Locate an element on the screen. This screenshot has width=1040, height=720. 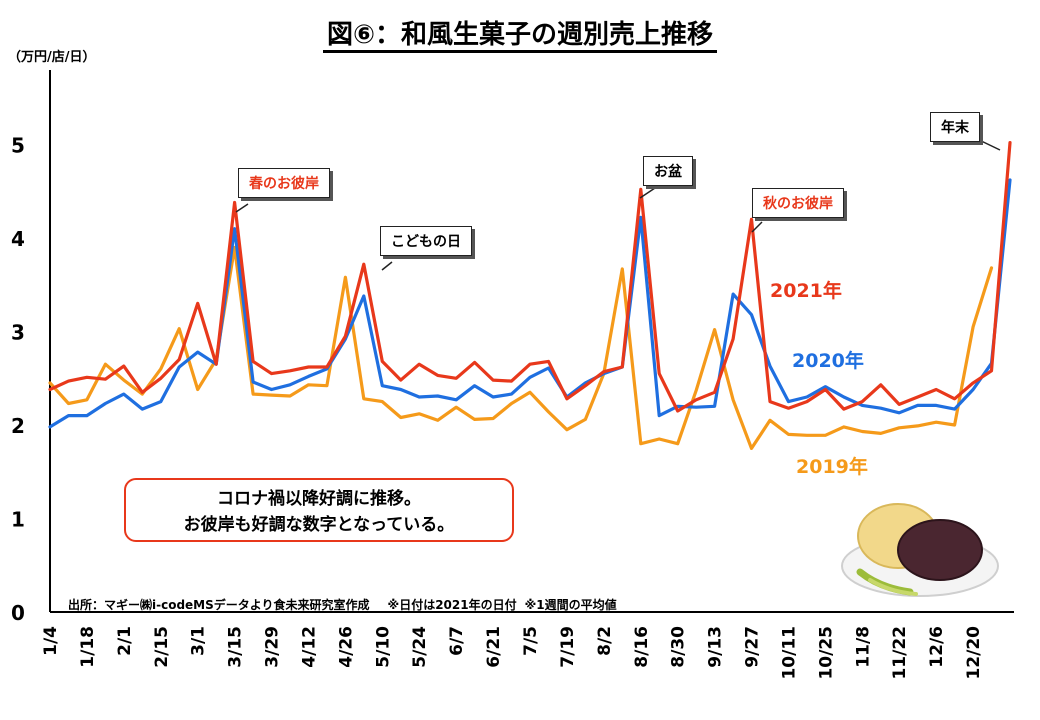
legend-2021: 2021年 is located at coordinates (806, 291).